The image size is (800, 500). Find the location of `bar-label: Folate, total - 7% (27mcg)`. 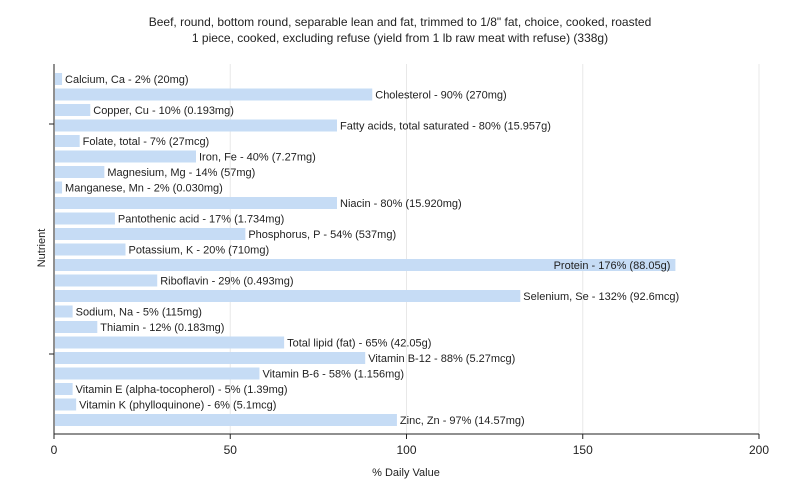

bar-label: Folate, total - 7% (27mcg) is located at coordinates (146, 142).